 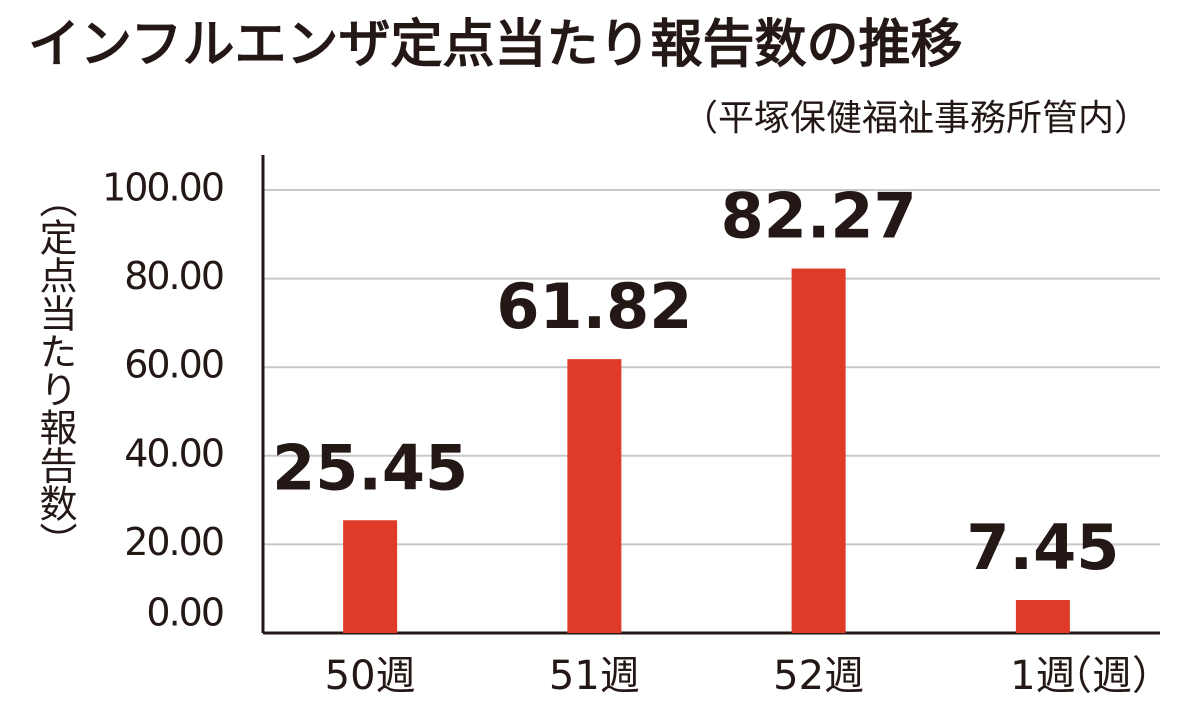 I want to click on x-tick-label: 1週, so click(x=1042, y=676).